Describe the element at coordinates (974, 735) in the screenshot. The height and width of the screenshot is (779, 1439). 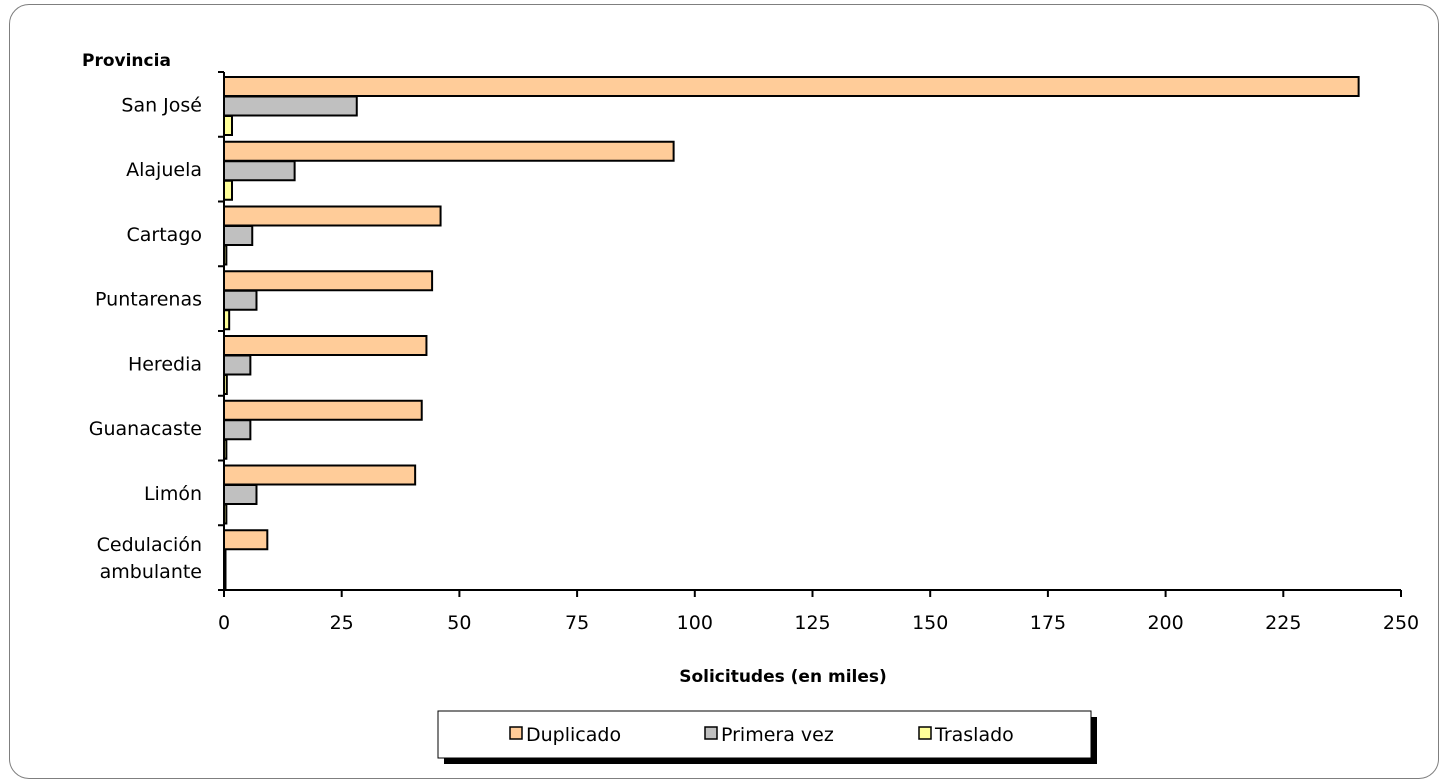
I see `legend-label: Traslado` at that location.